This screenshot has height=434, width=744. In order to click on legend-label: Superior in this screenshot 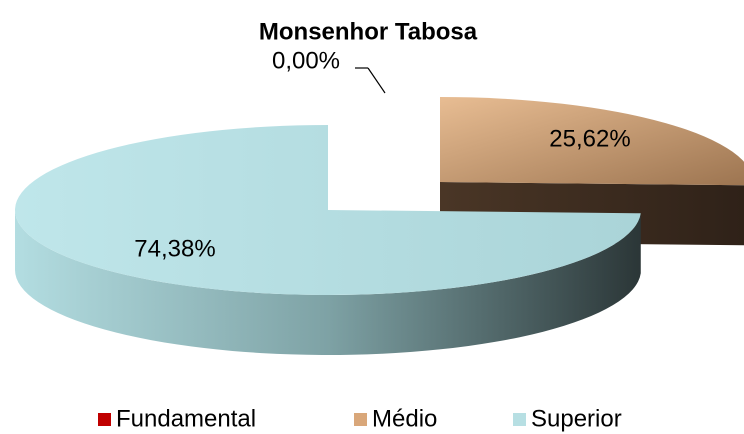, I will do `click(576, 418)`.